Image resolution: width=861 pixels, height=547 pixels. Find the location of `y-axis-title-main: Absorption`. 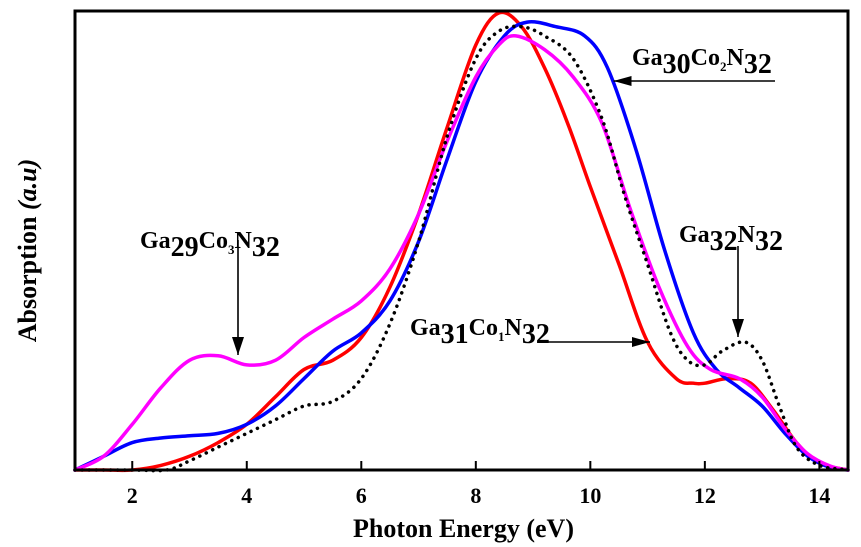

y-axis-title-main: Absorption is located at coordinates (27, 276).